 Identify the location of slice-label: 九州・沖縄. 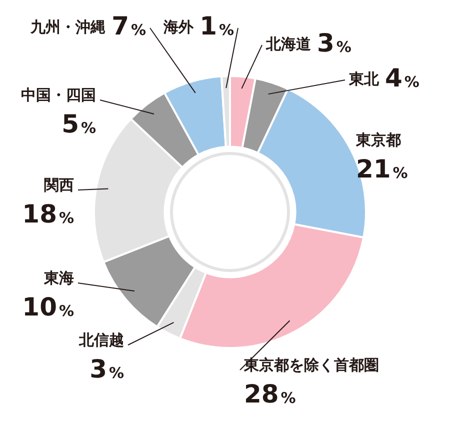
(68, 27).